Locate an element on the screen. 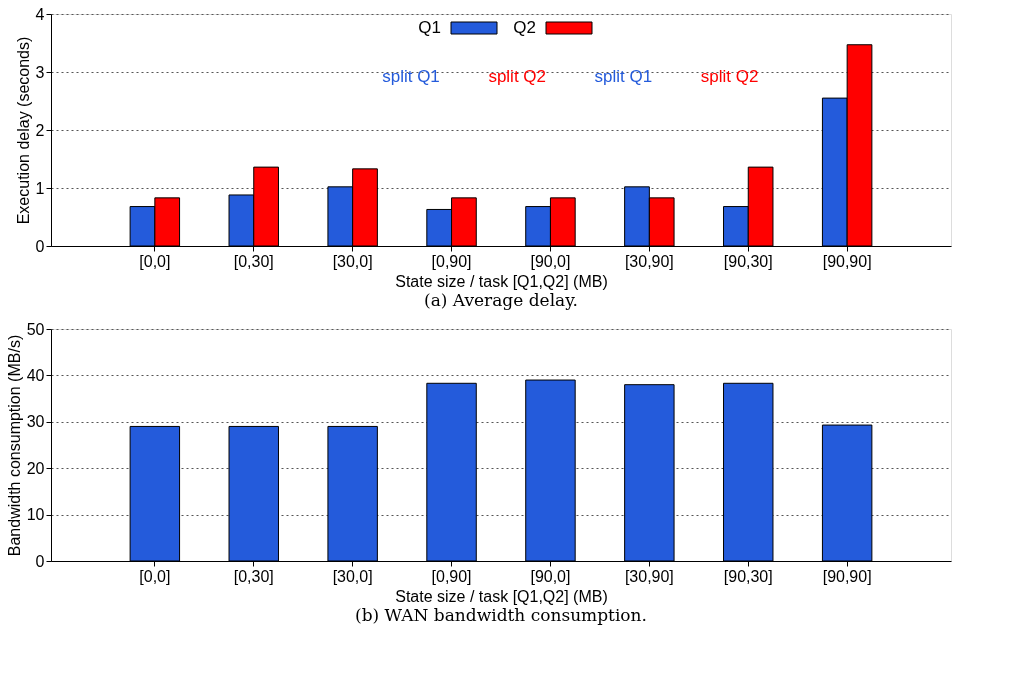 The height and width of the screenshot is (686, 1019). text: (b) WAN bandwidth consumption. is located at coordinates (501, 615).